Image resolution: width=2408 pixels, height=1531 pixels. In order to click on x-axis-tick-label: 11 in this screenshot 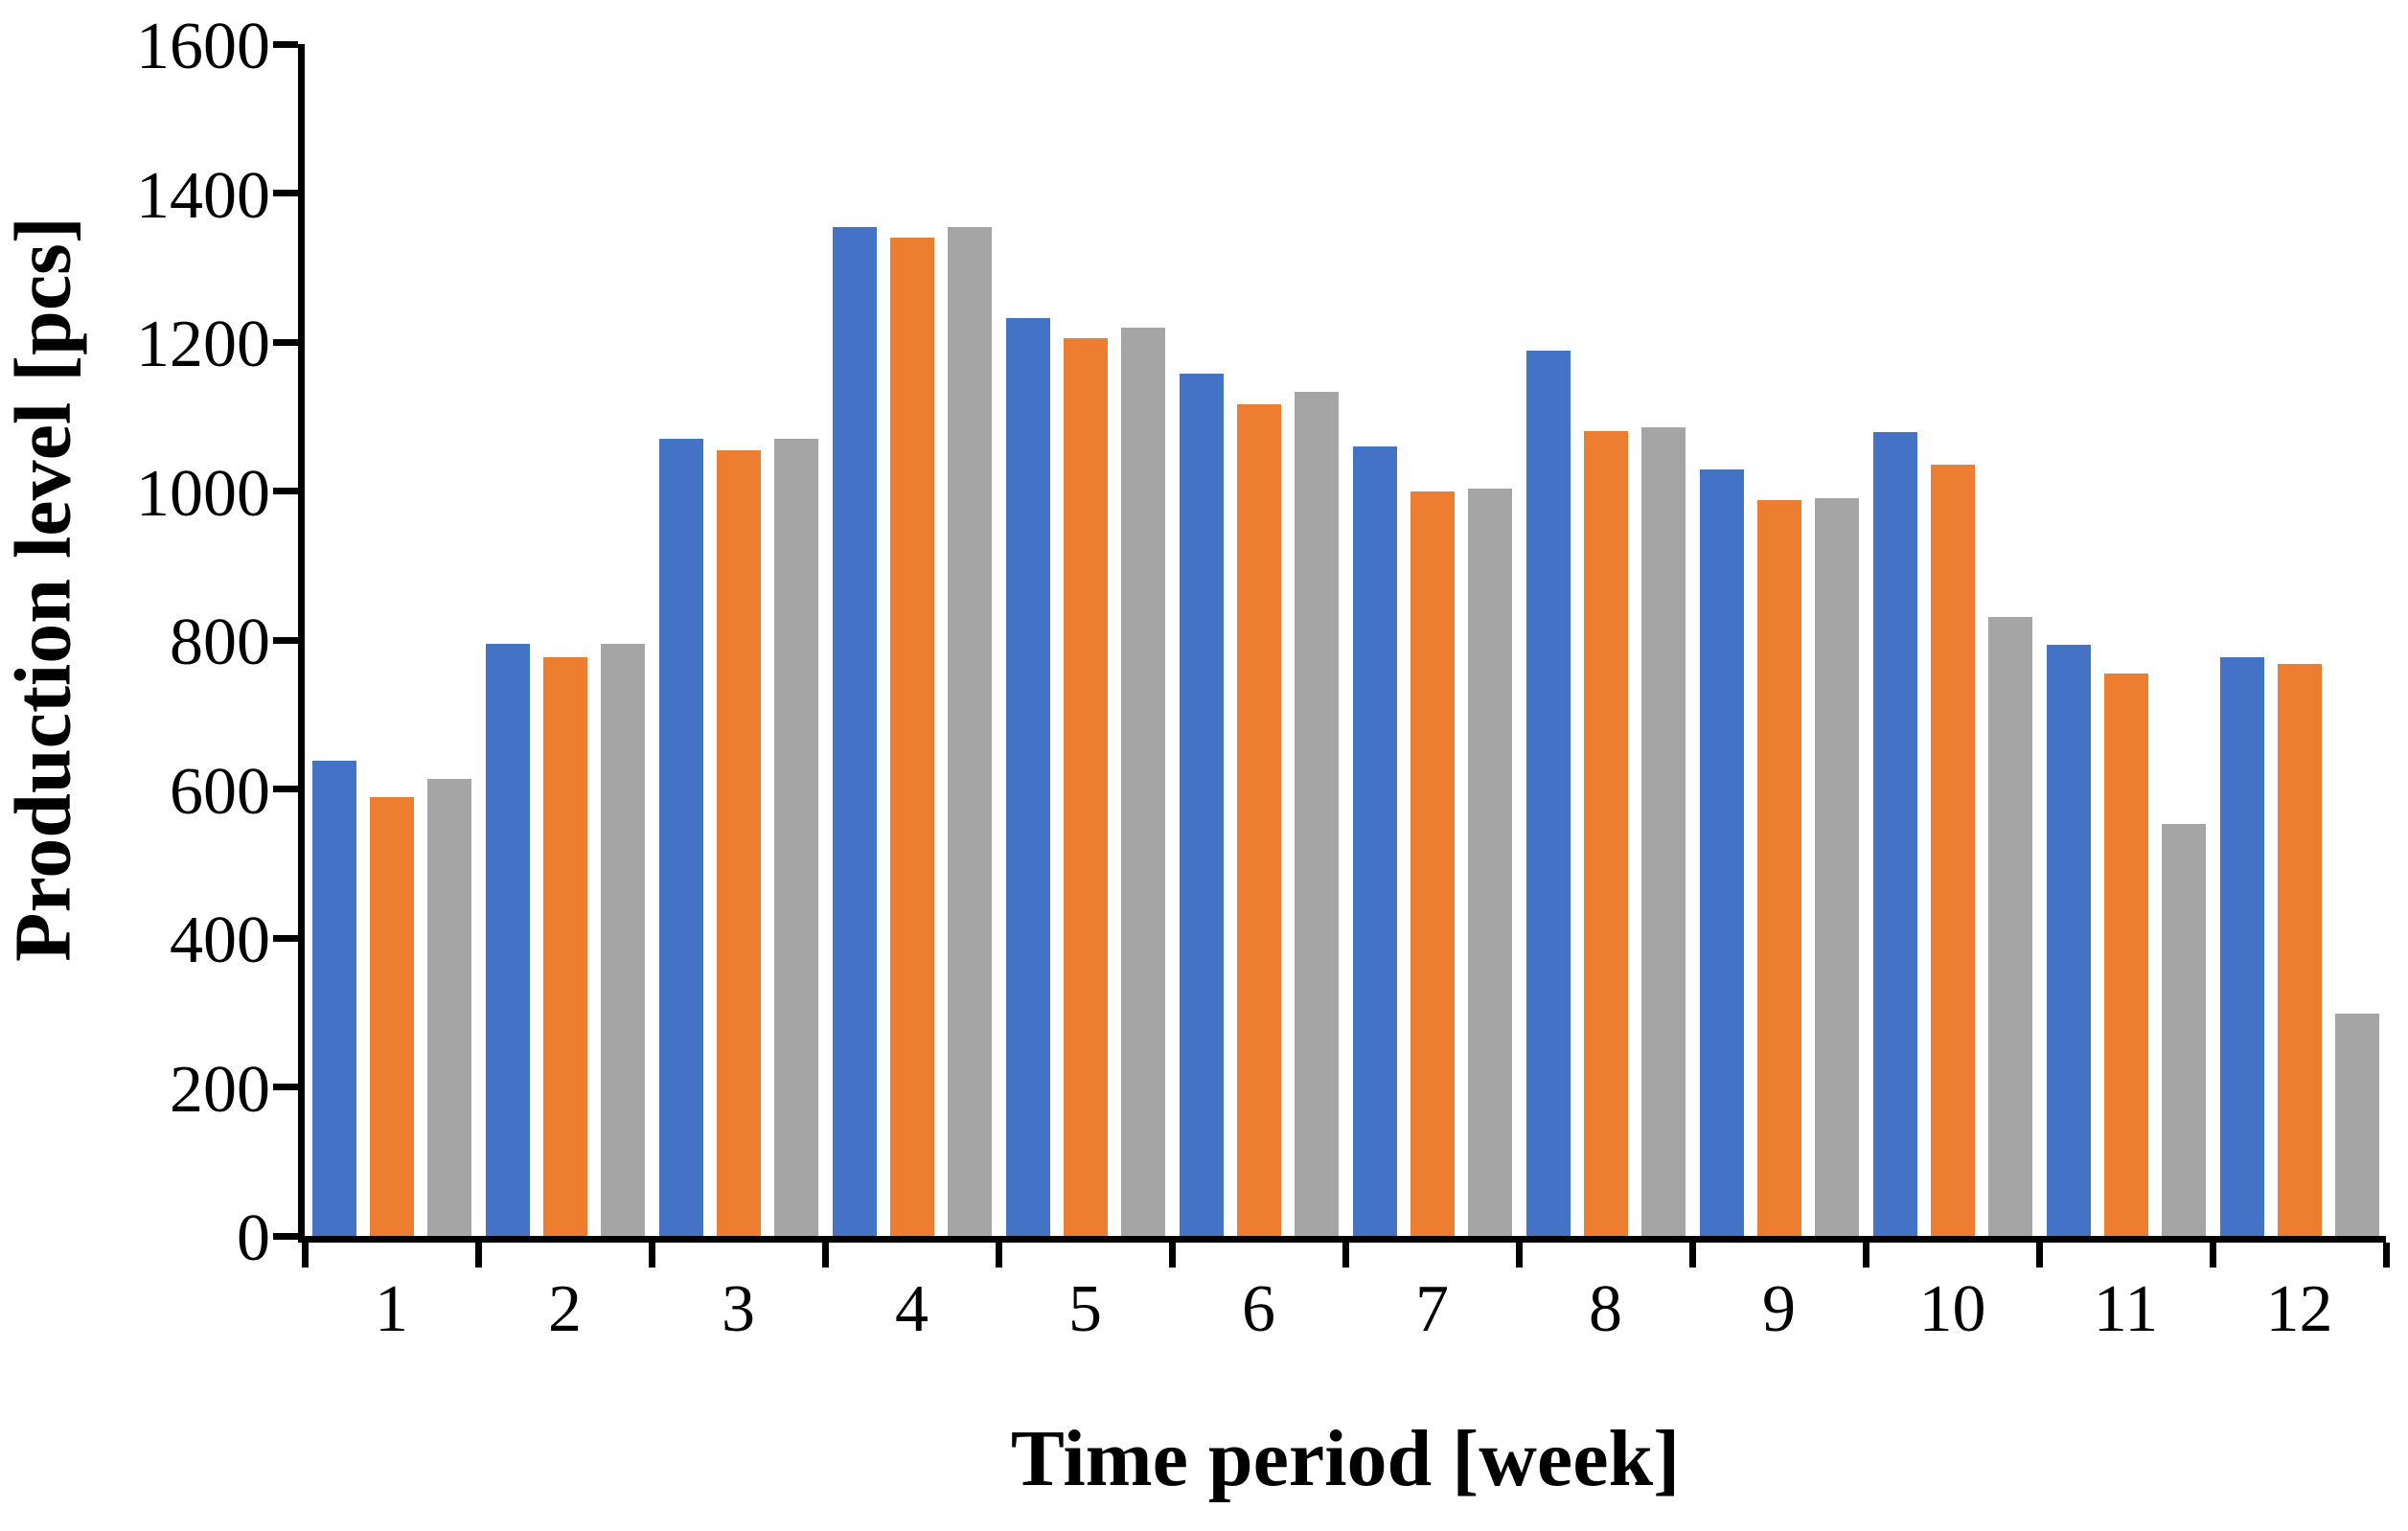, I will do `click(2126, 1309)`.